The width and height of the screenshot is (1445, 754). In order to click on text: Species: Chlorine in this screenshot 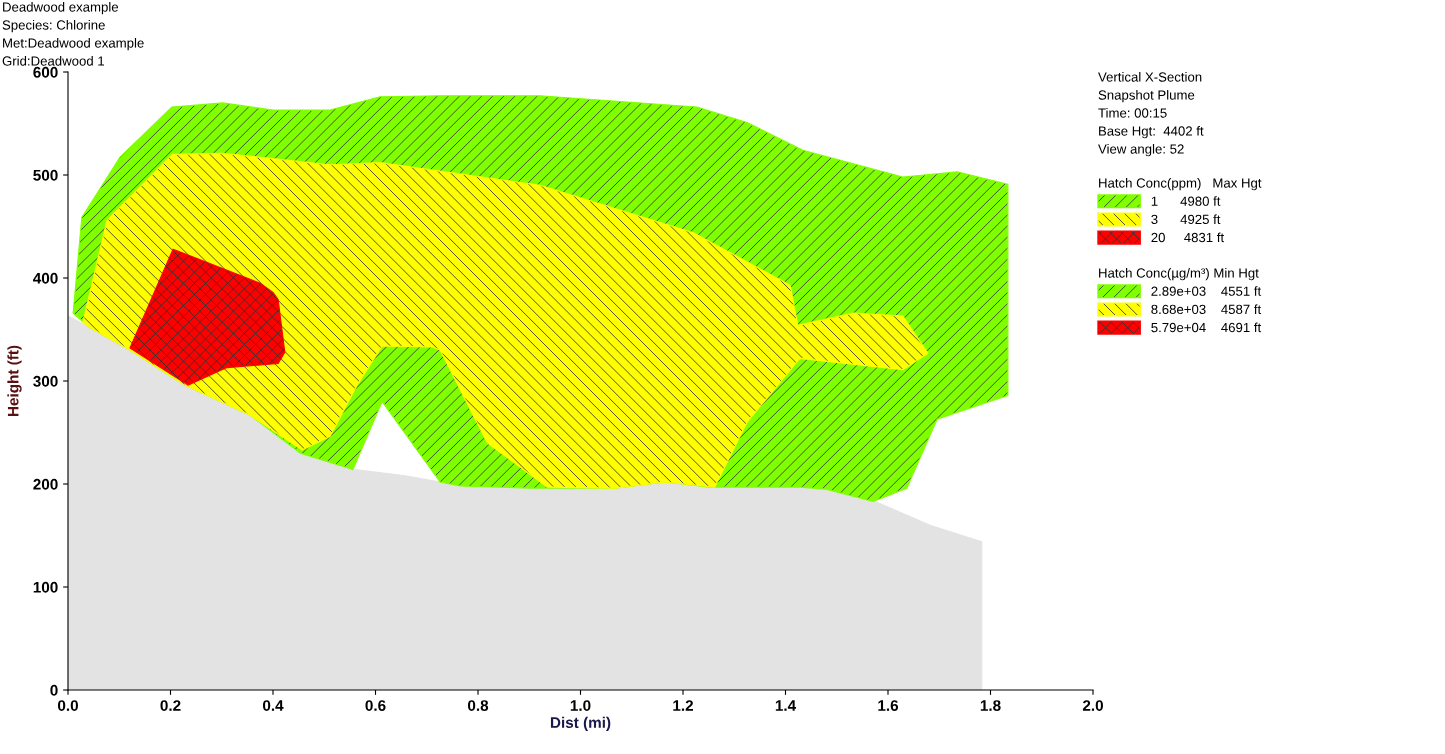, I will do `click(53, 26)`.